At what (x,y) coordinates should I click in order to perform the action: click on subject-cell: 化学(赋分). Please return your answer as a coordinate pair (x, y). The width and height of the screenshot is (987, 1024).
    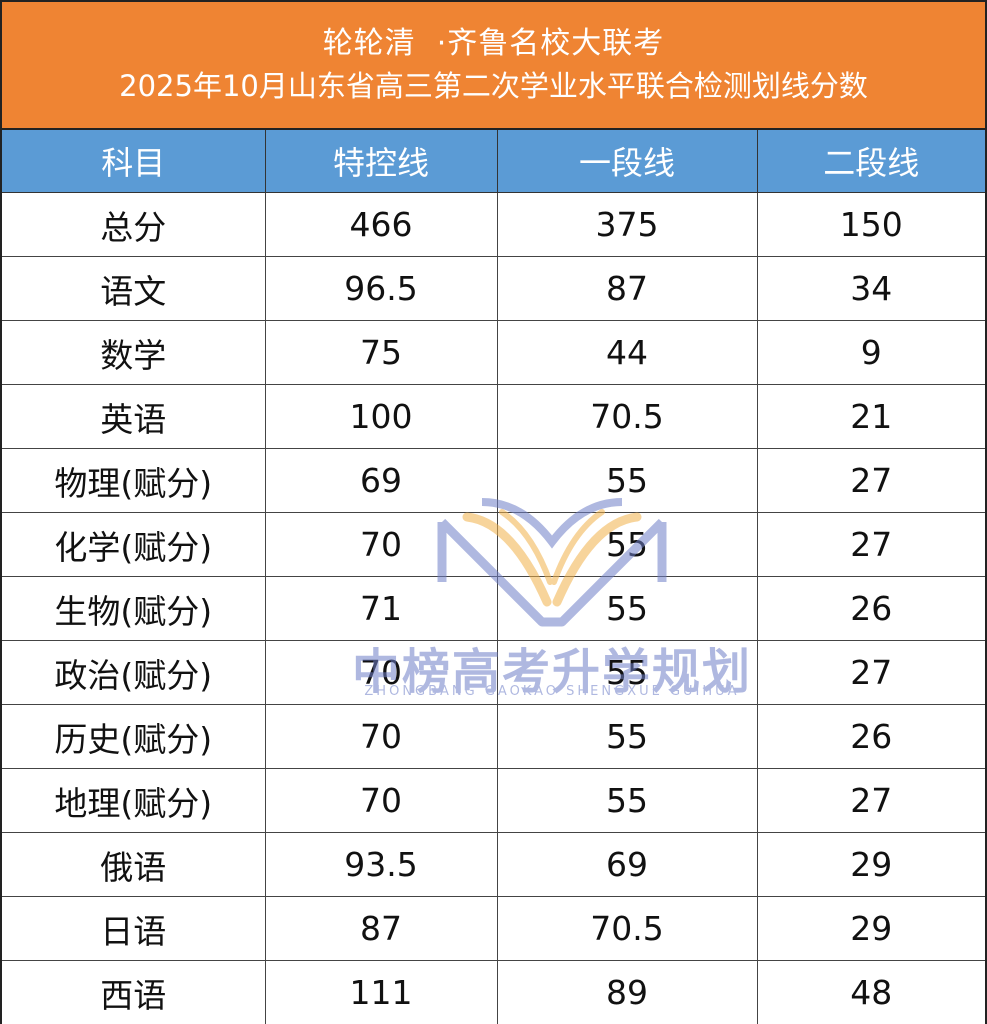
    Looking at the image, I should click on (134, 544).